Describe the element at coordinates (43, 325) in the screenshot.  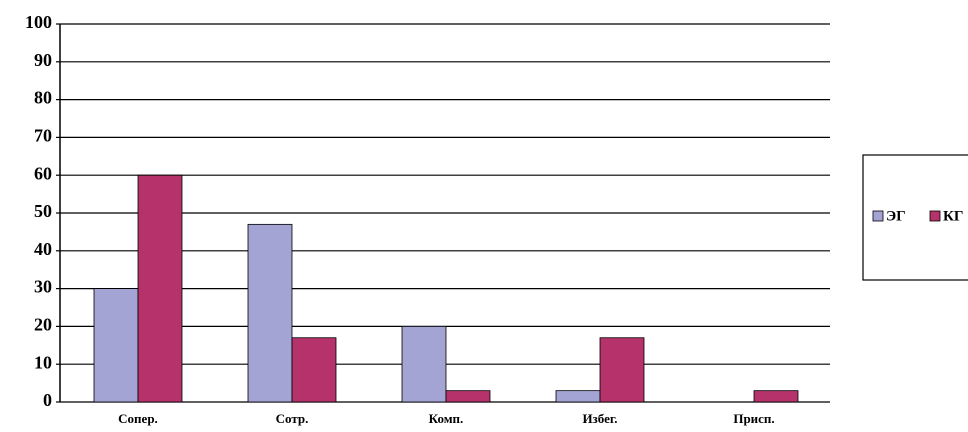
I see `y-tick-label: 20` at that location.